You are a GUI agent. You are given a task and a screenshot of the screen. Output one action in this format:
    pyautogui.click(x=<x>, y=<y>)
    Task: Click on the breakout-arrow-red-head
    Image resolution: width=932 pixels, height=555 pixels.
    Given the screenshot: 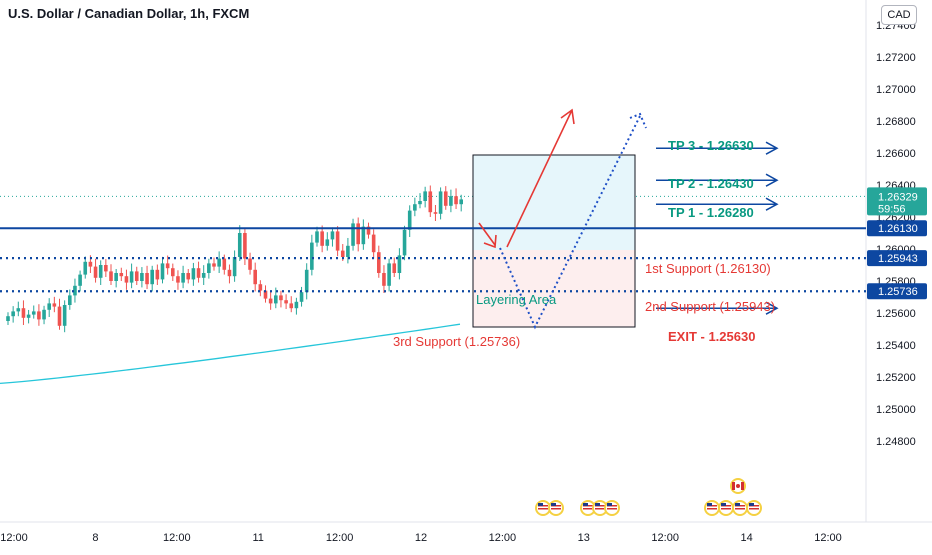 What is the action you would take?
    pyautogui.click(x=567, y=116)
    